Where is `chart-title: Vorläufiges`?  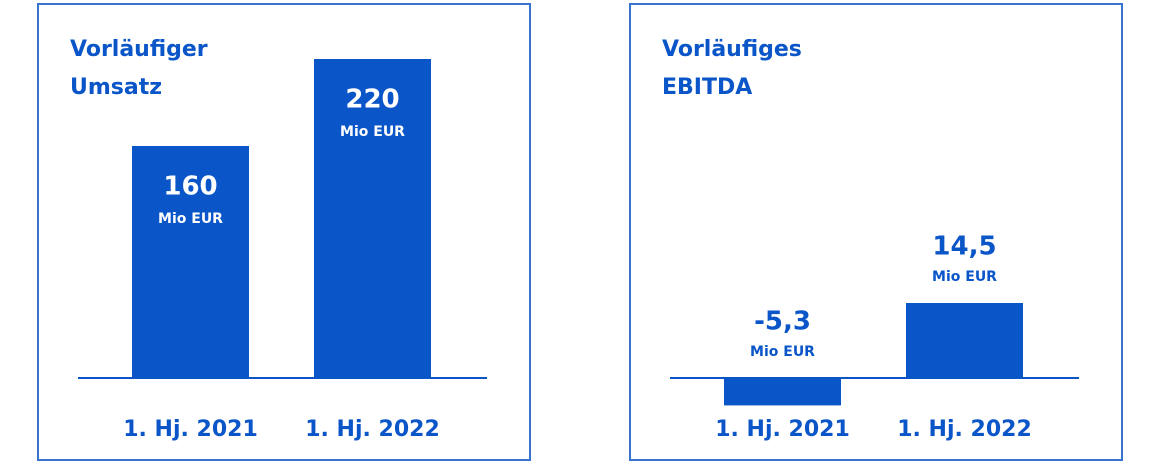
chart-title: Vorläufiges is located at coordinates (732, 49).